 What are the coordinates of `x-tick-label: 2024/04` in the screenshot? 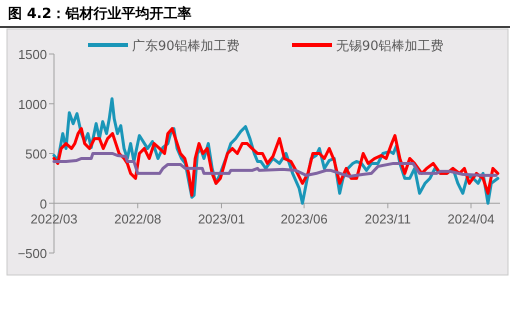 It's located at (470, 218).